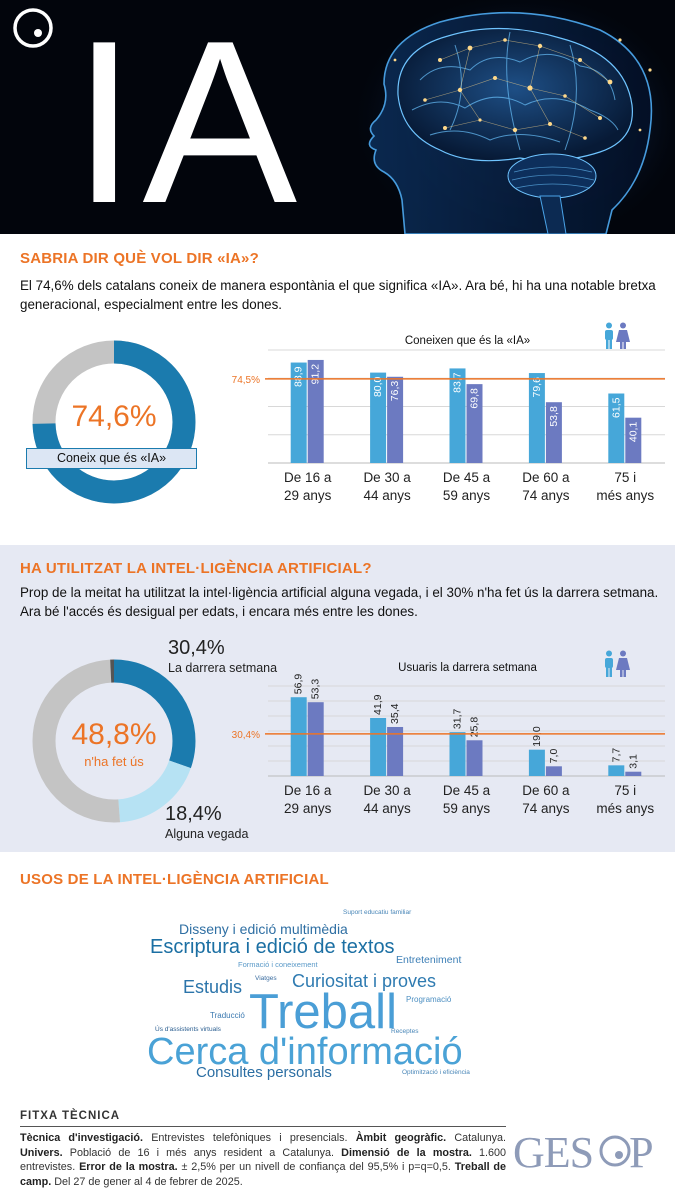 This screenshot has height=1200, width=675. What do you see at coordinates (266, 978) in the screenshot?
I see `word-viatges: Viatges` at bounding box center [266, 978].